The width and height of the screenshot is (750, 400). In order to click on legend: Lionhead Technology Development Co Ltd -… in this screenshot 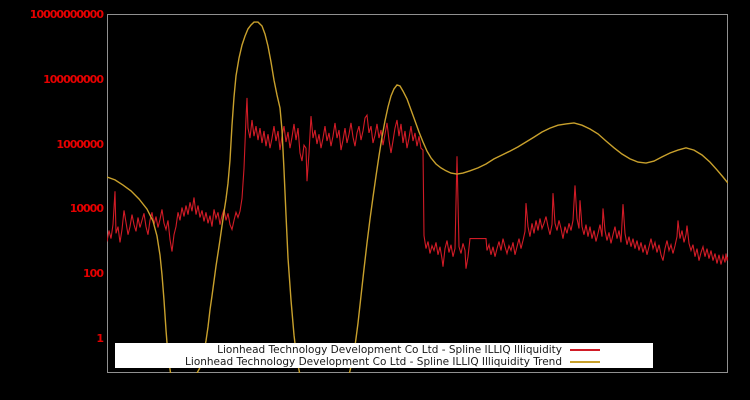, I will do `click(384, 355)`.